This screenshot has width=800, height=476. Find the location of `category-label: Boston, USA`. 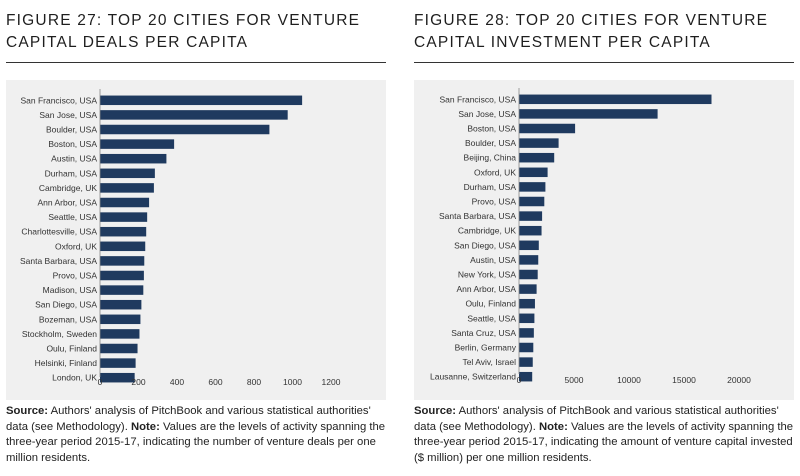

category-label: Boston, USA is located at coordinates (491, 129).